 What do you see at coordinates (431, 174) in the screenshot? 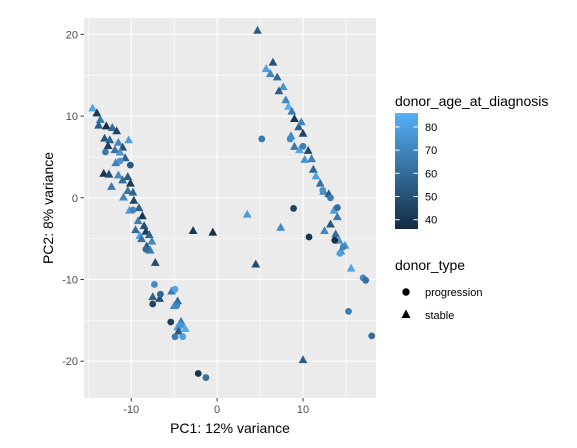
I see `color-tick-label: 60` at bounding box center [431, 174].